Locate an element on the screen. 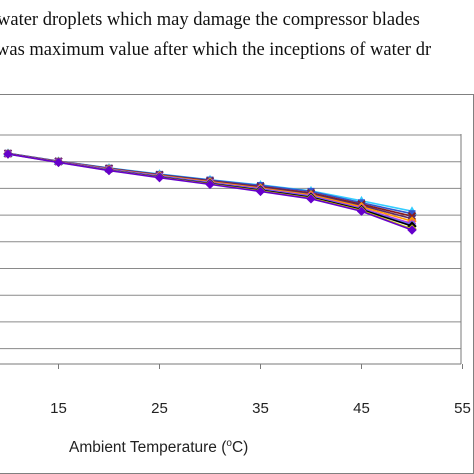 The width and height of the screenshot is (474, 474). x-axis-label-main: Ambient Temperature ( is located at coordinates (148, 447).